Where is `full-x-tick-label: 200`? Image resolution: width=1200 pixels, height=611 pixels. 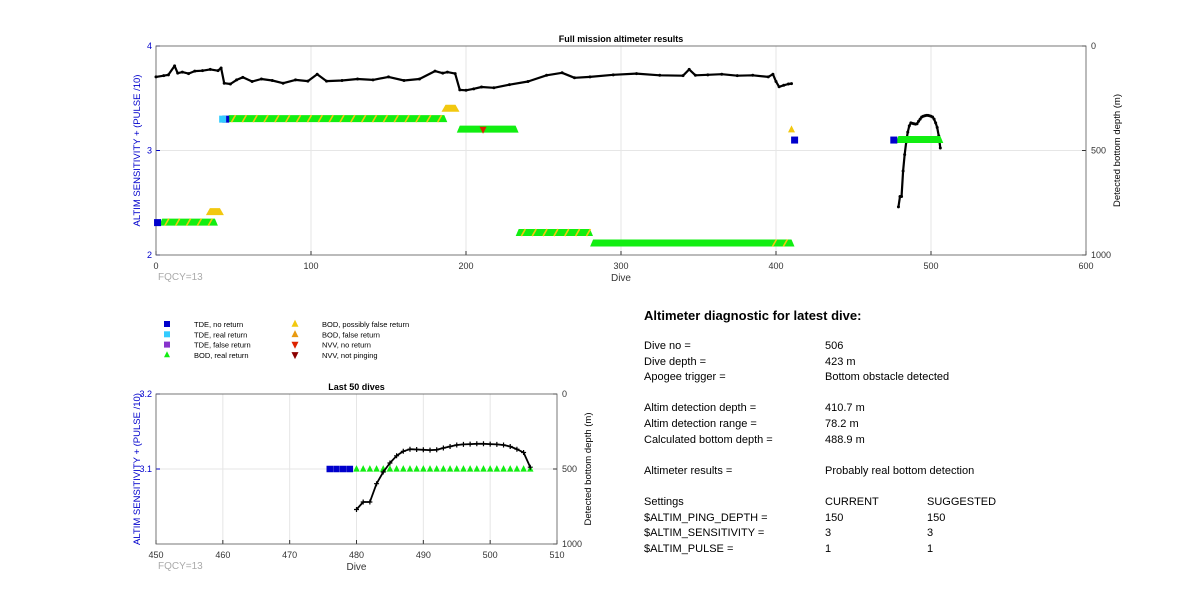
full-x-tick-label: 200 is located at coordinates (465, 266).